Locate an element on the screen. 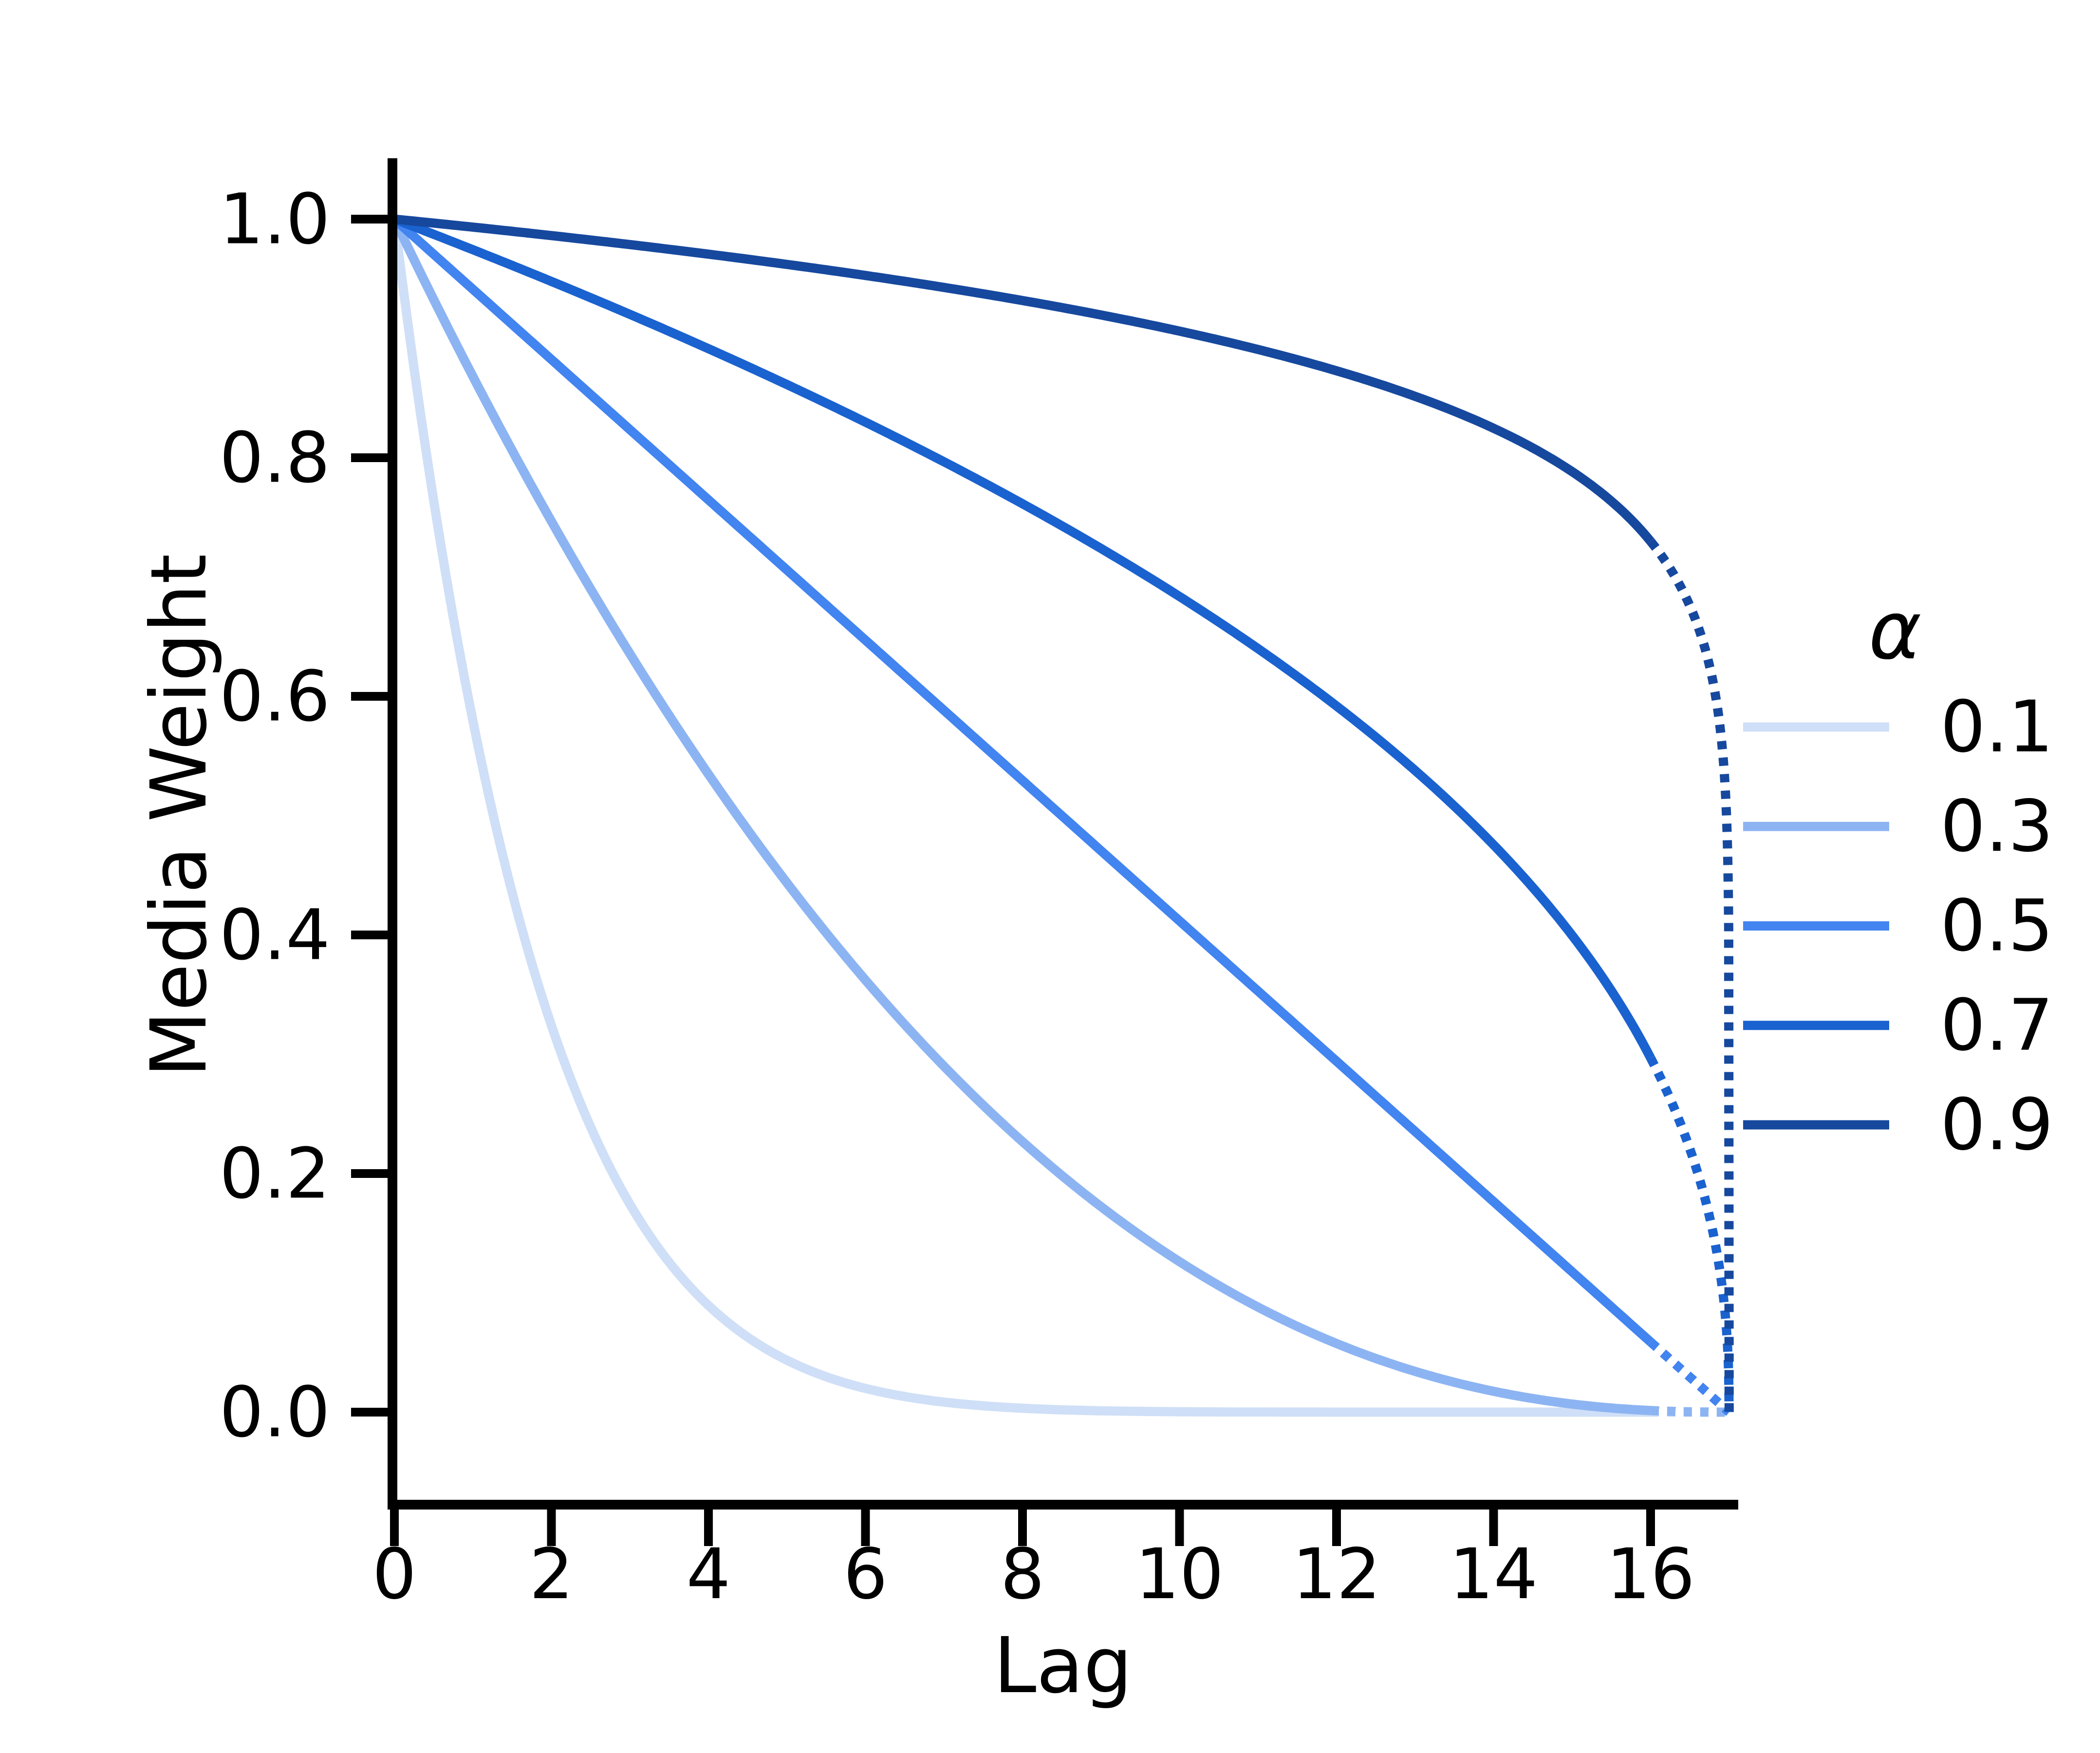 The width and height of the screenshot is (2100, 1753). legend-title: α is located at coordinates (1896, 630).